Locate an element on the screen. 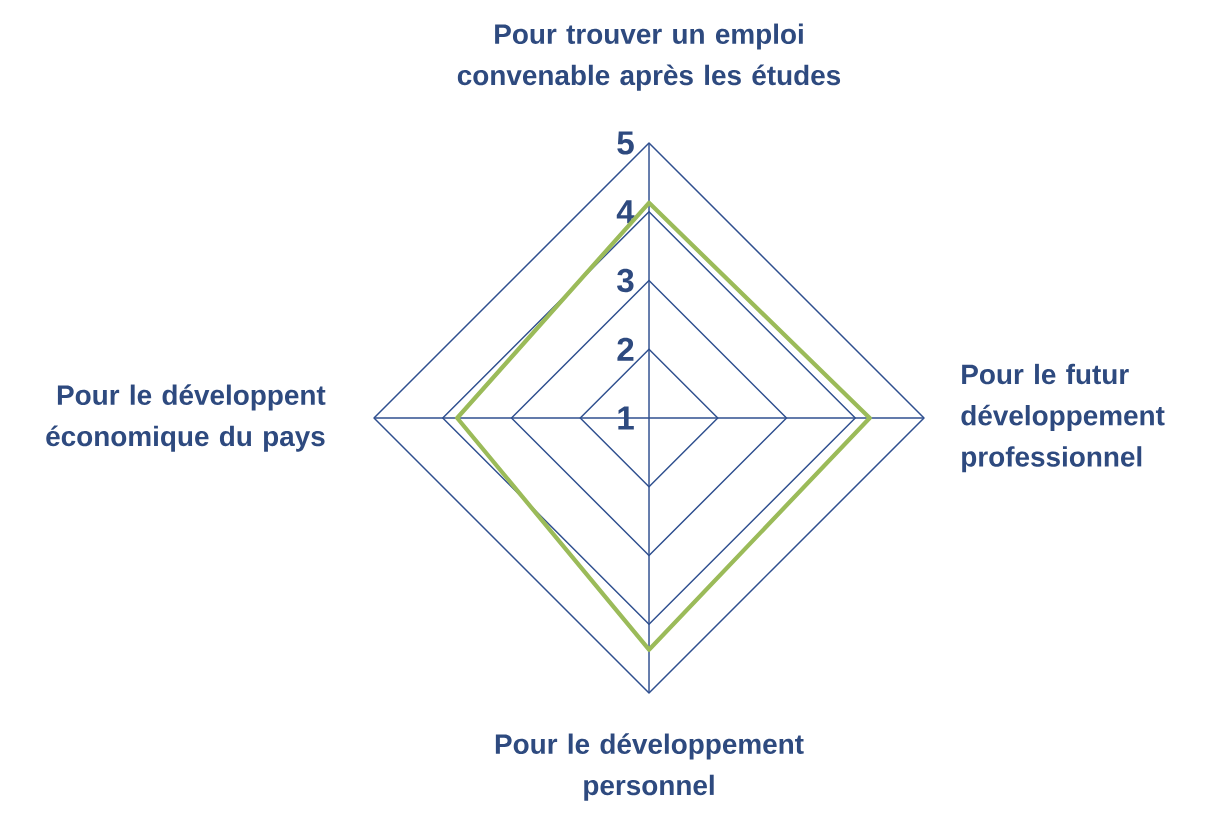 The height and width of the screenshot is (816, 1211). spoke-label: Pour le développement personnel is located at coordinates (649, 767).